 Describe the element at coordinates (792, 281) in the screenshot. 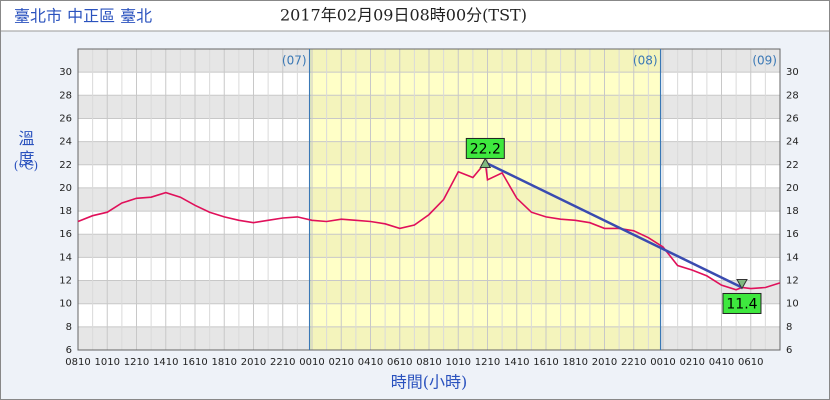

I see `y-tick-label-right: 12` at that location.